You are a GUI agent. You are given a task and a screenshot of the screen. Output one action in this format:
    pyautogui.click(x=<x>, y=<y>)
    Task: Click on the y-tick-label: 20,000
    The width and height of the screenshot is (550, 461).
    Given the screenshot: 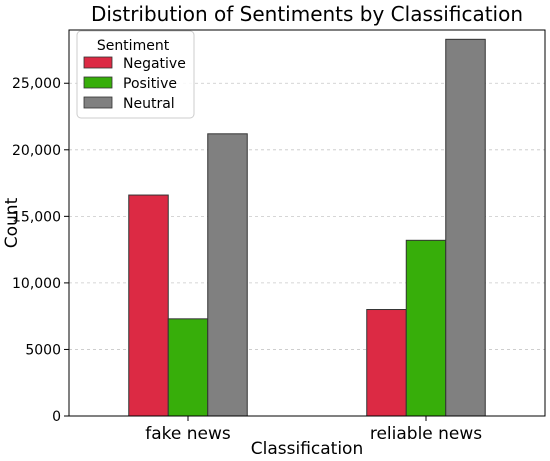 What is the action you would take?
    pyautogui.click(x=36, y=151)
    